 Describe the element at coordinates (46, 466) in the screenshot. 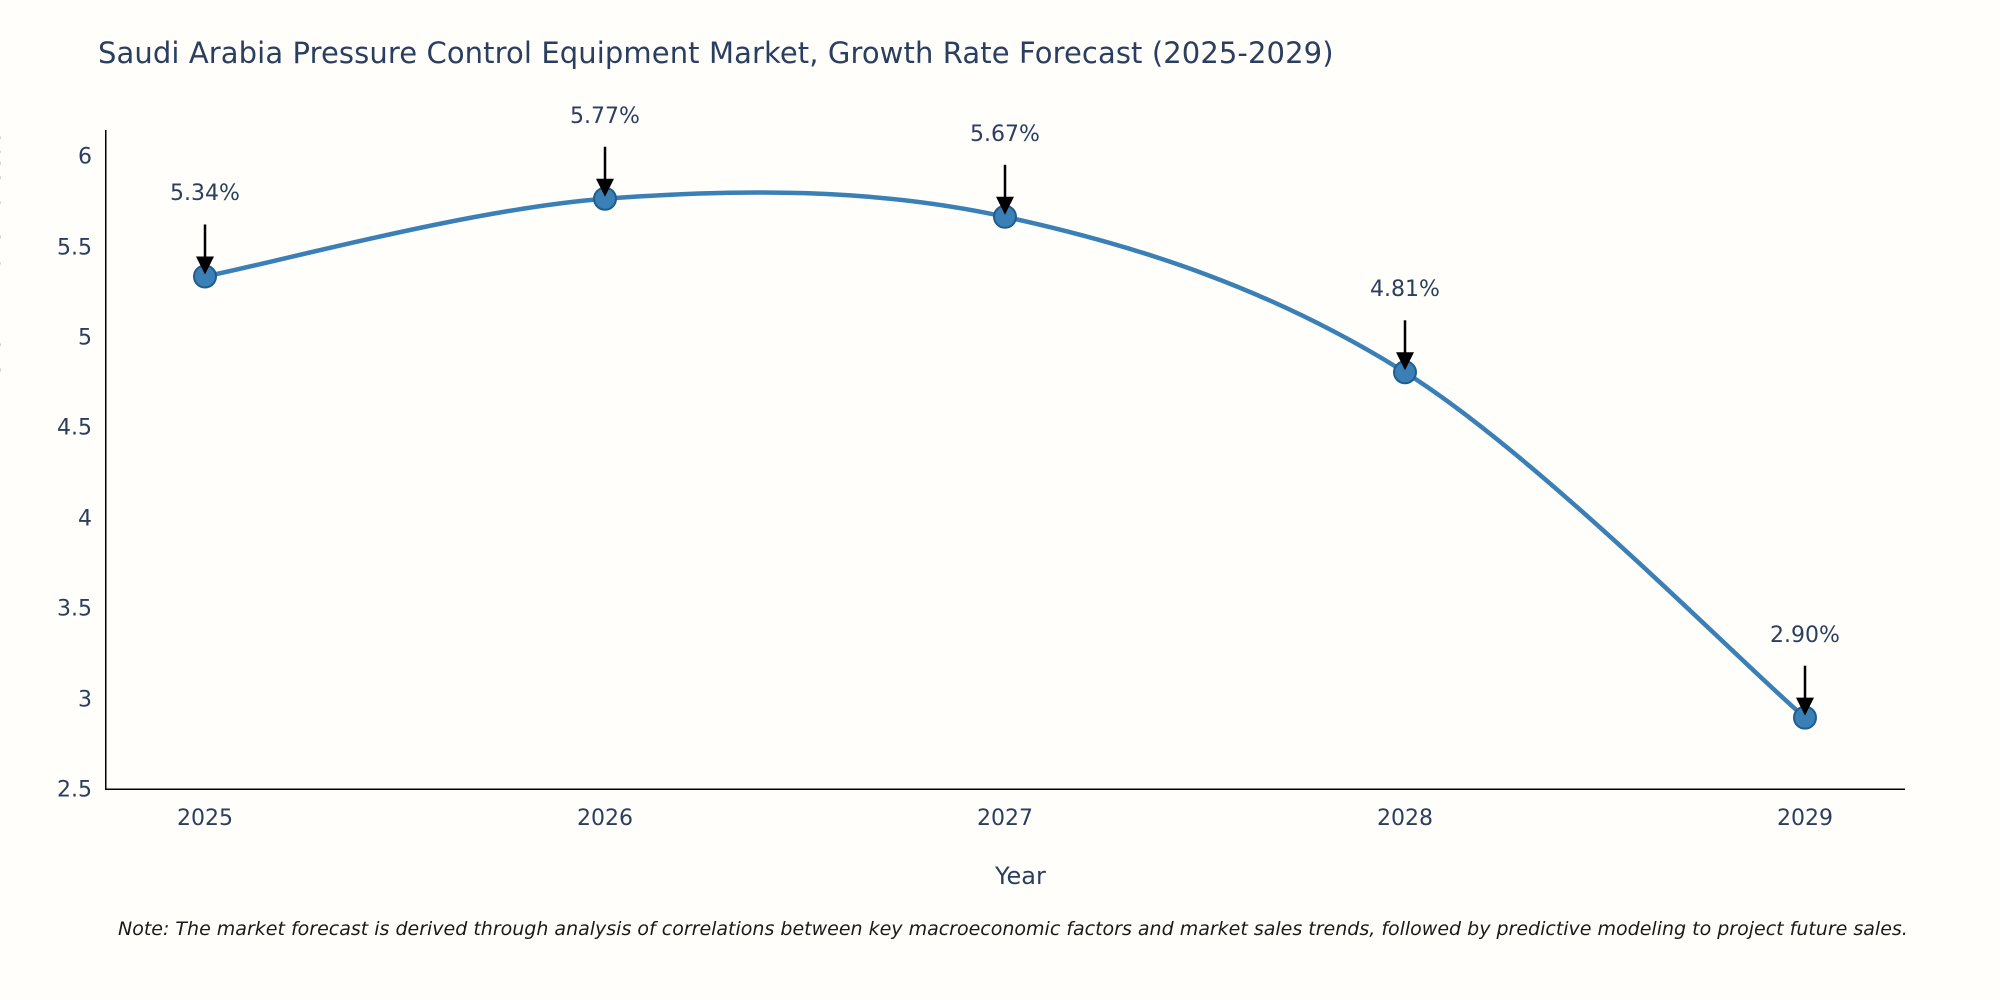

I see `y-axis-tick-labels: 6 5.5 5 4.5 4 3.5 3 2.5` at that location.